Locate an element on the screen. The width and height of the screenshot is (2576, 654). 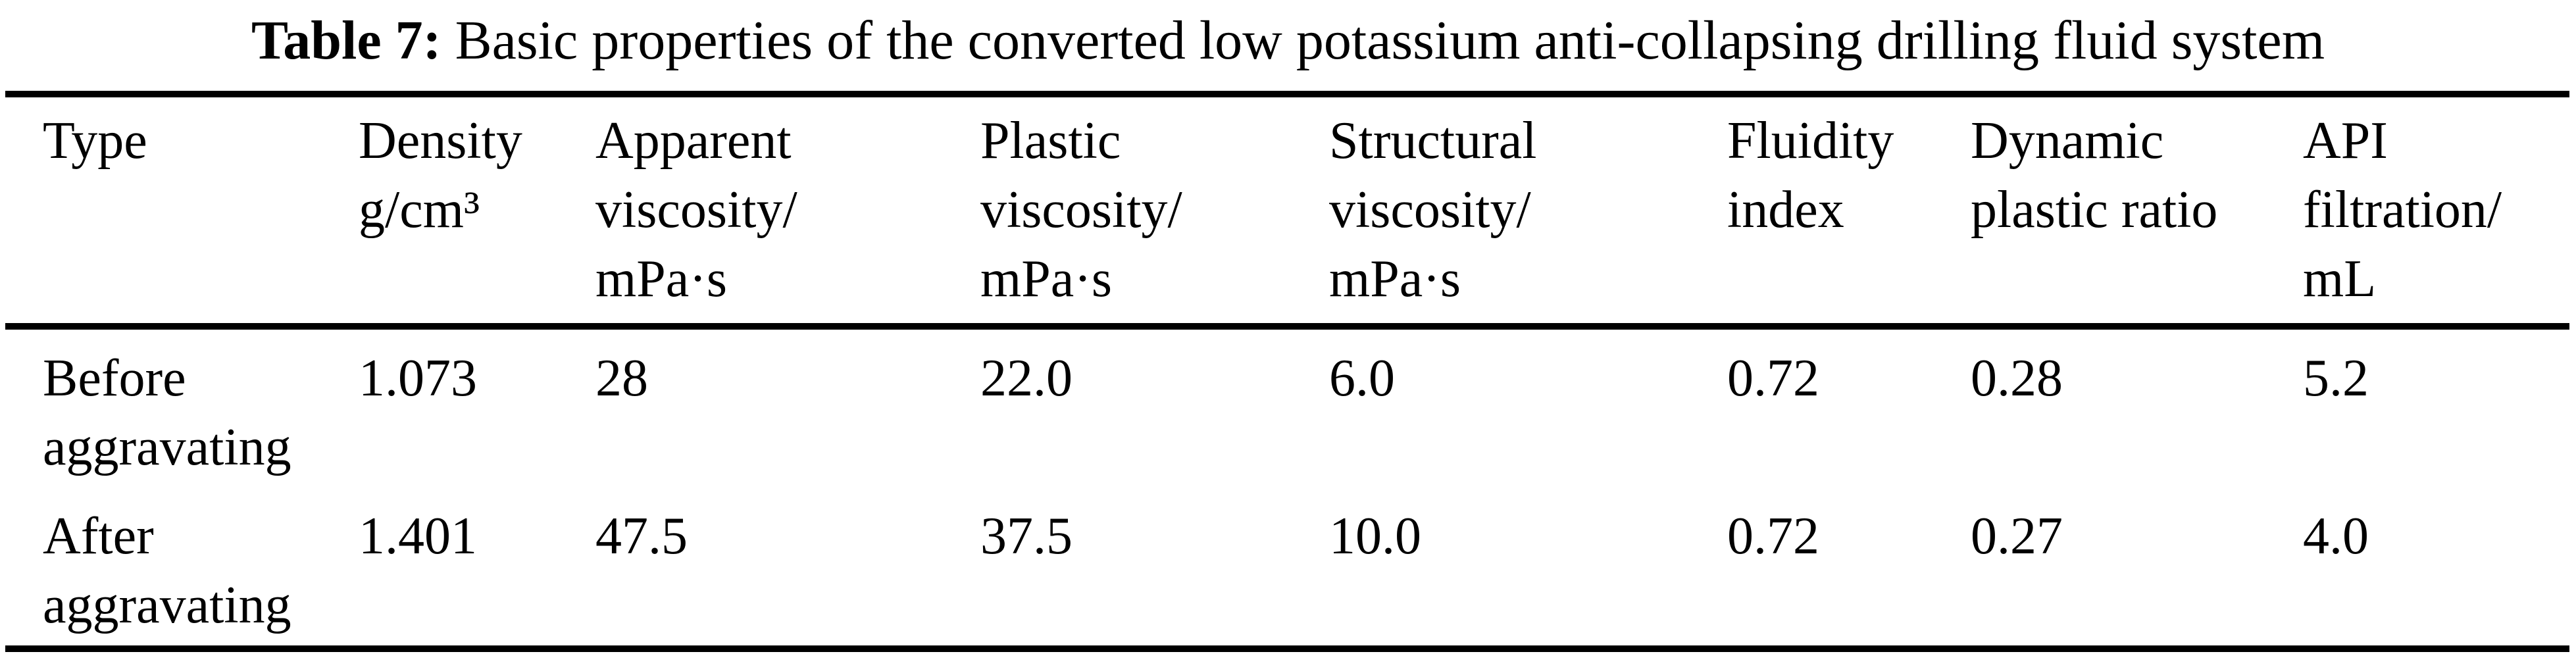
cell-structural-viscosity: 6.0 is located at coordinates (1362, 378).